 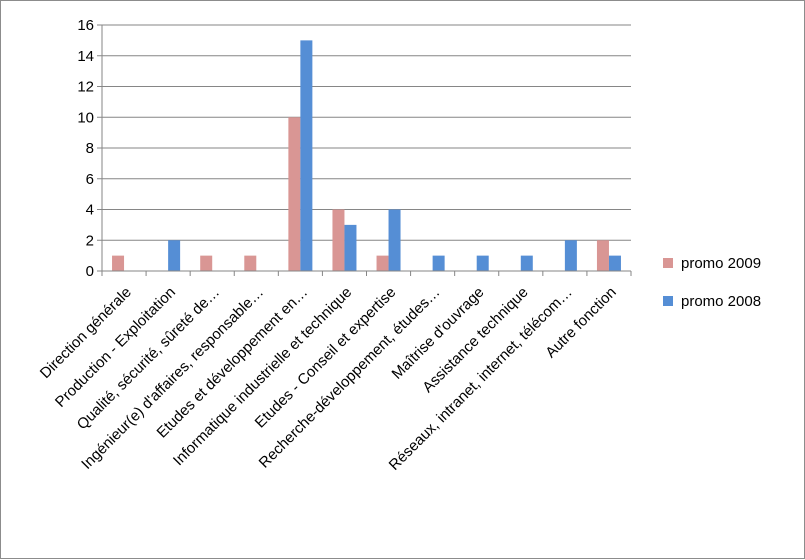 What do you see at coordinates (85, 56) in the screenshot?
I see `y-tick-label: 14` at bounding box center [85, 56].